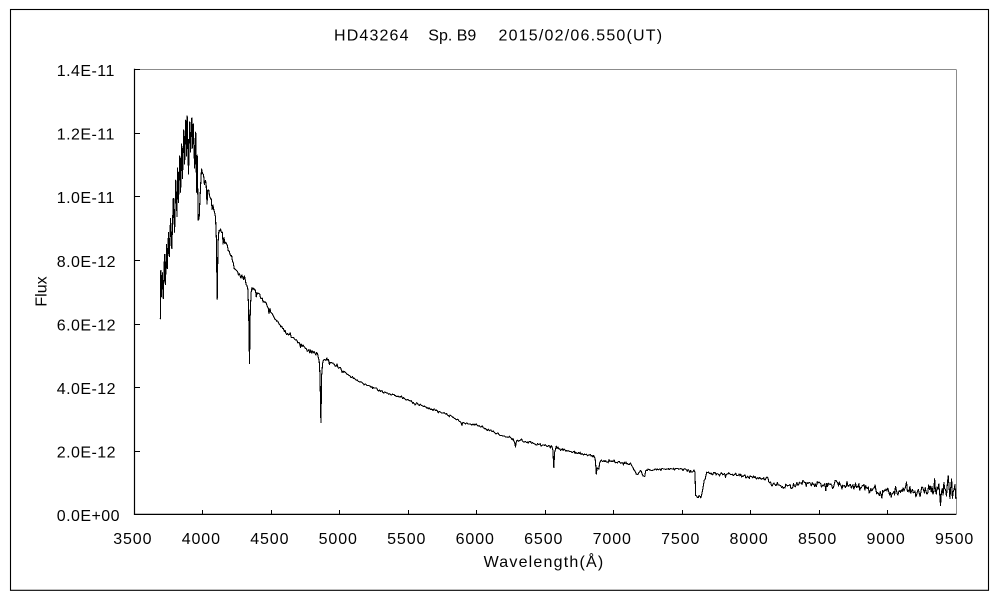 The height and width of the screenshot is (600, 1000). I want to click on svg-text: Flux, so click(42, 291).